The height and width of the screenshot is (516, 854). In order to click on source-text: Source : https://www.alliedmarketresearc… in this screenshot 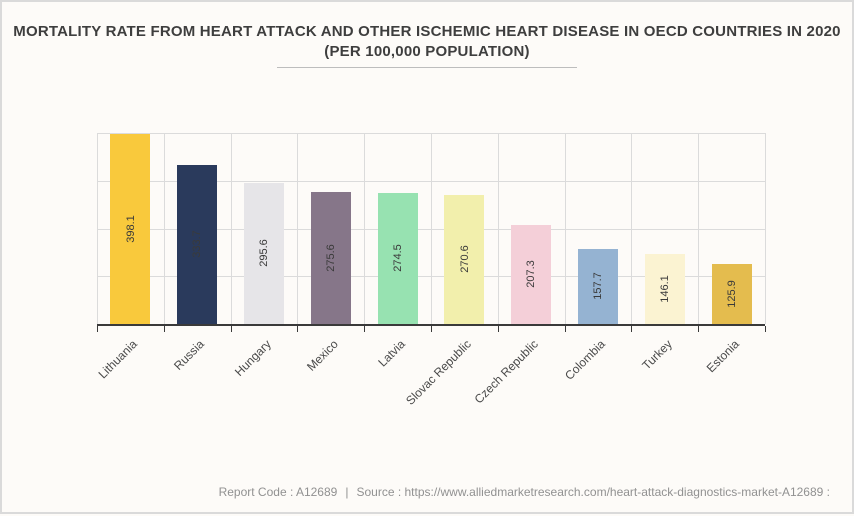, I will do `click(593, 492)`.